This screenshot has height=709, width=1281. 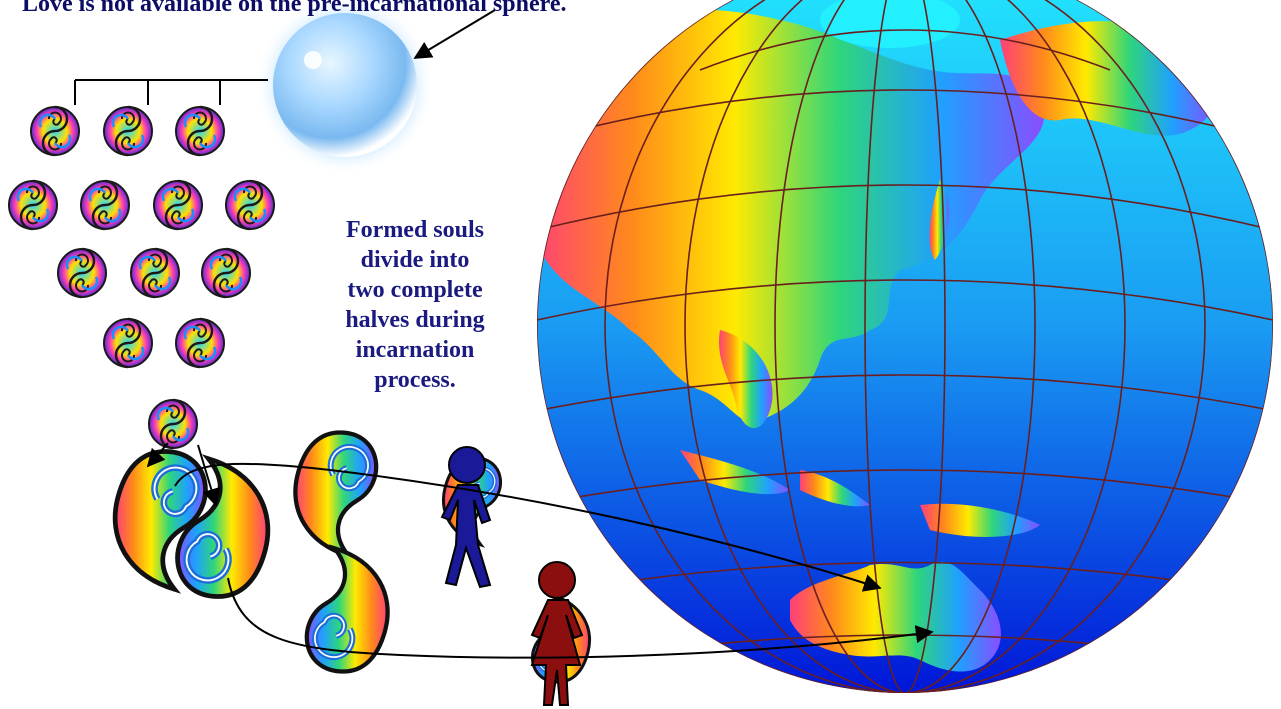 What do you see at coordinates (745, 379) in the screenshot?
I see `southeast-asia` at bounding box center [745, 379].